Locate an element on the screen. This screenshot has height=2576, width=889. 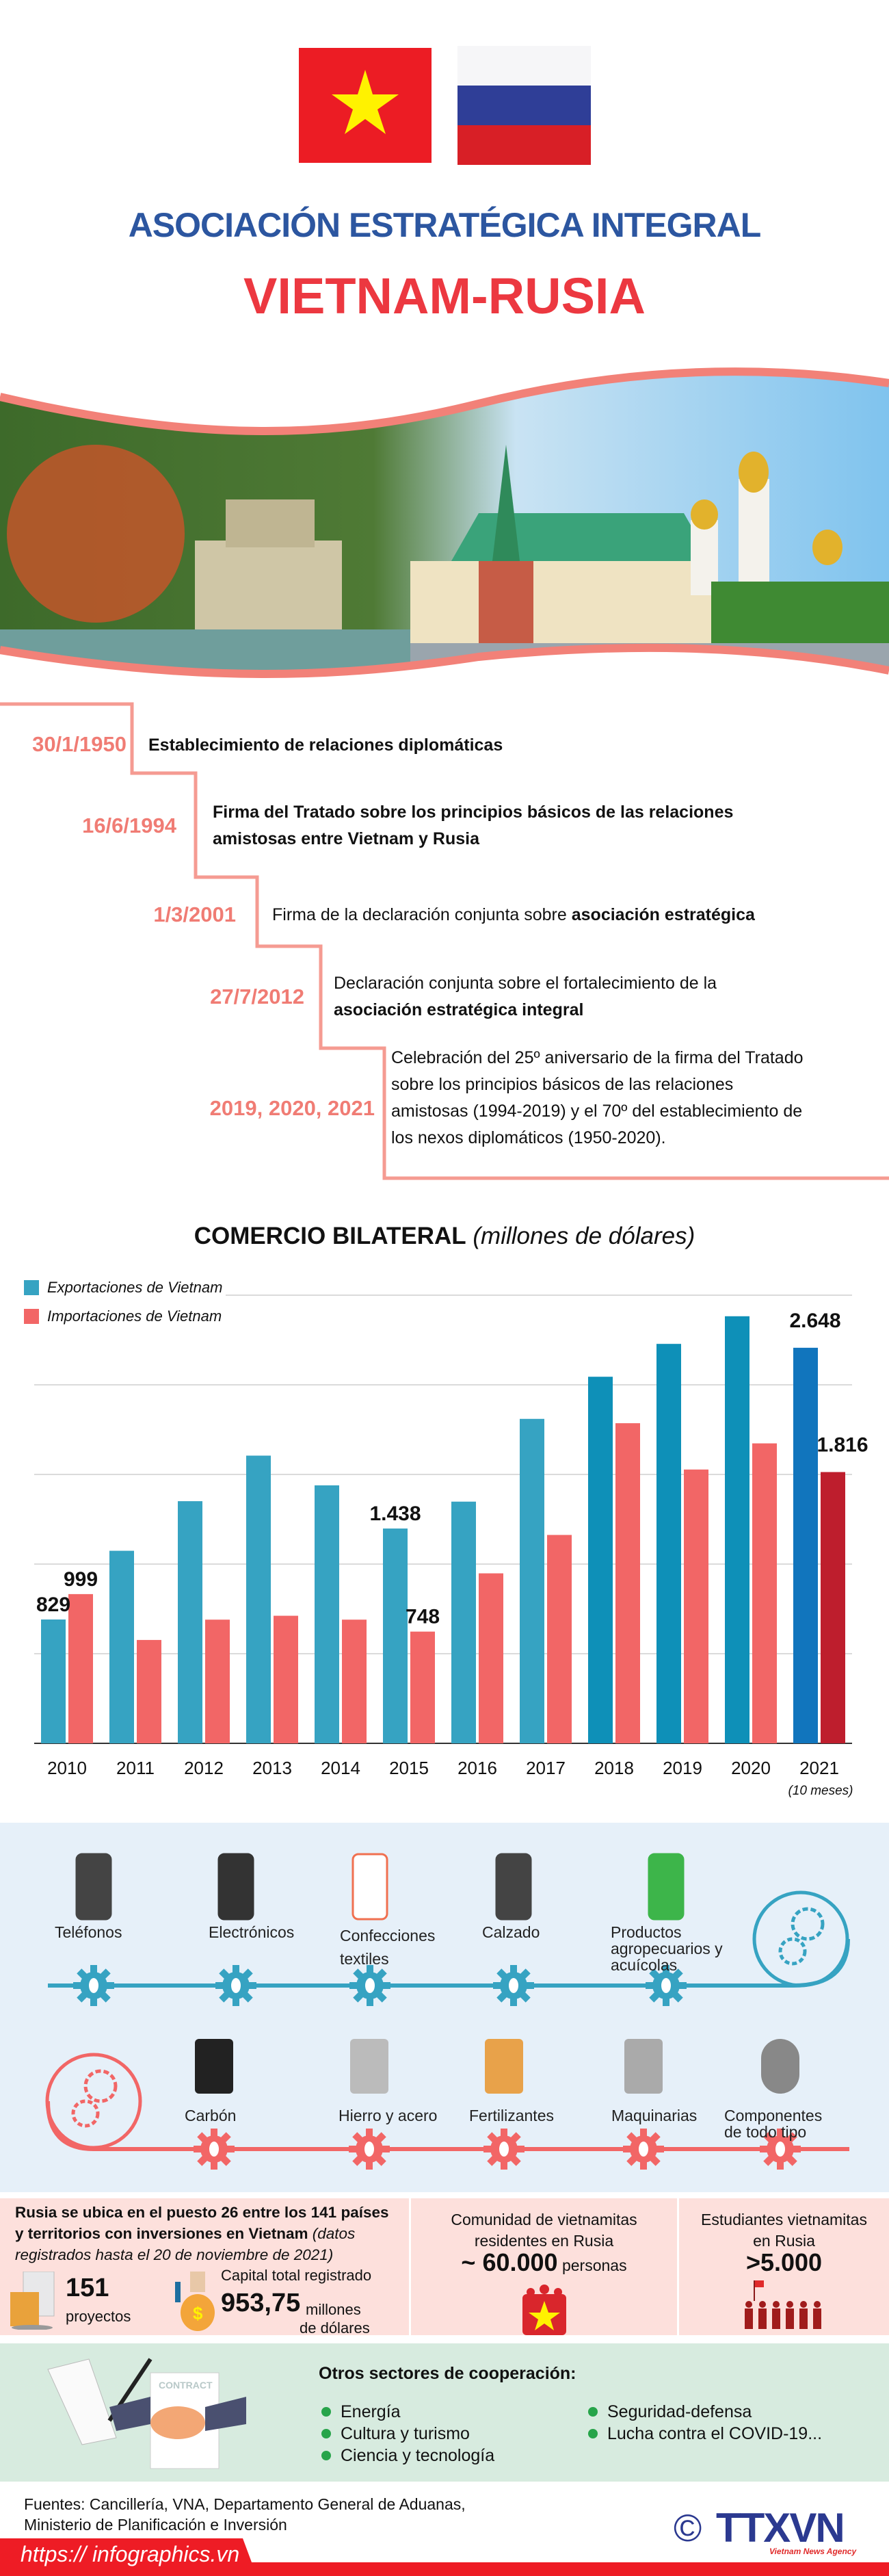
gears-circle-icon is located at coordinates (94, 2101).